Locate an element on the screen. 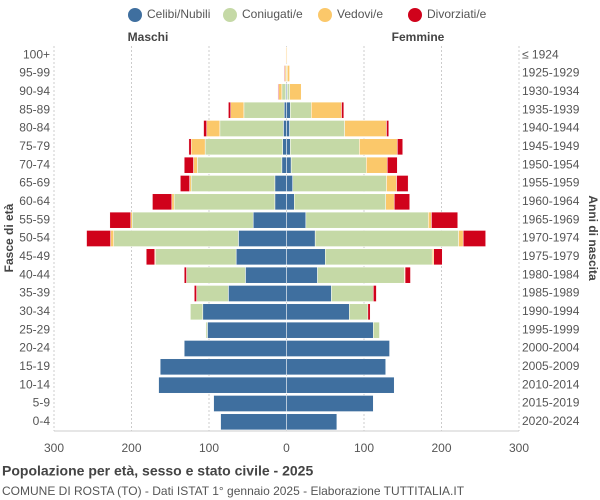  y2-tick-label: 1960-1964 is located at coordinates (551, 201).